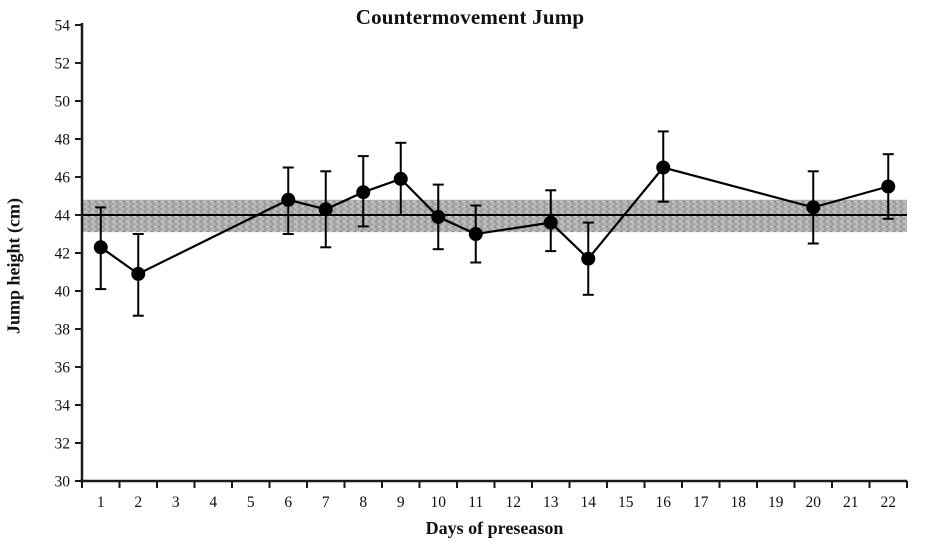  What do you see at coordinates (851, 502) in the screenshot?
I see `x-tick-label: 21` at bounding box center [851, 502].